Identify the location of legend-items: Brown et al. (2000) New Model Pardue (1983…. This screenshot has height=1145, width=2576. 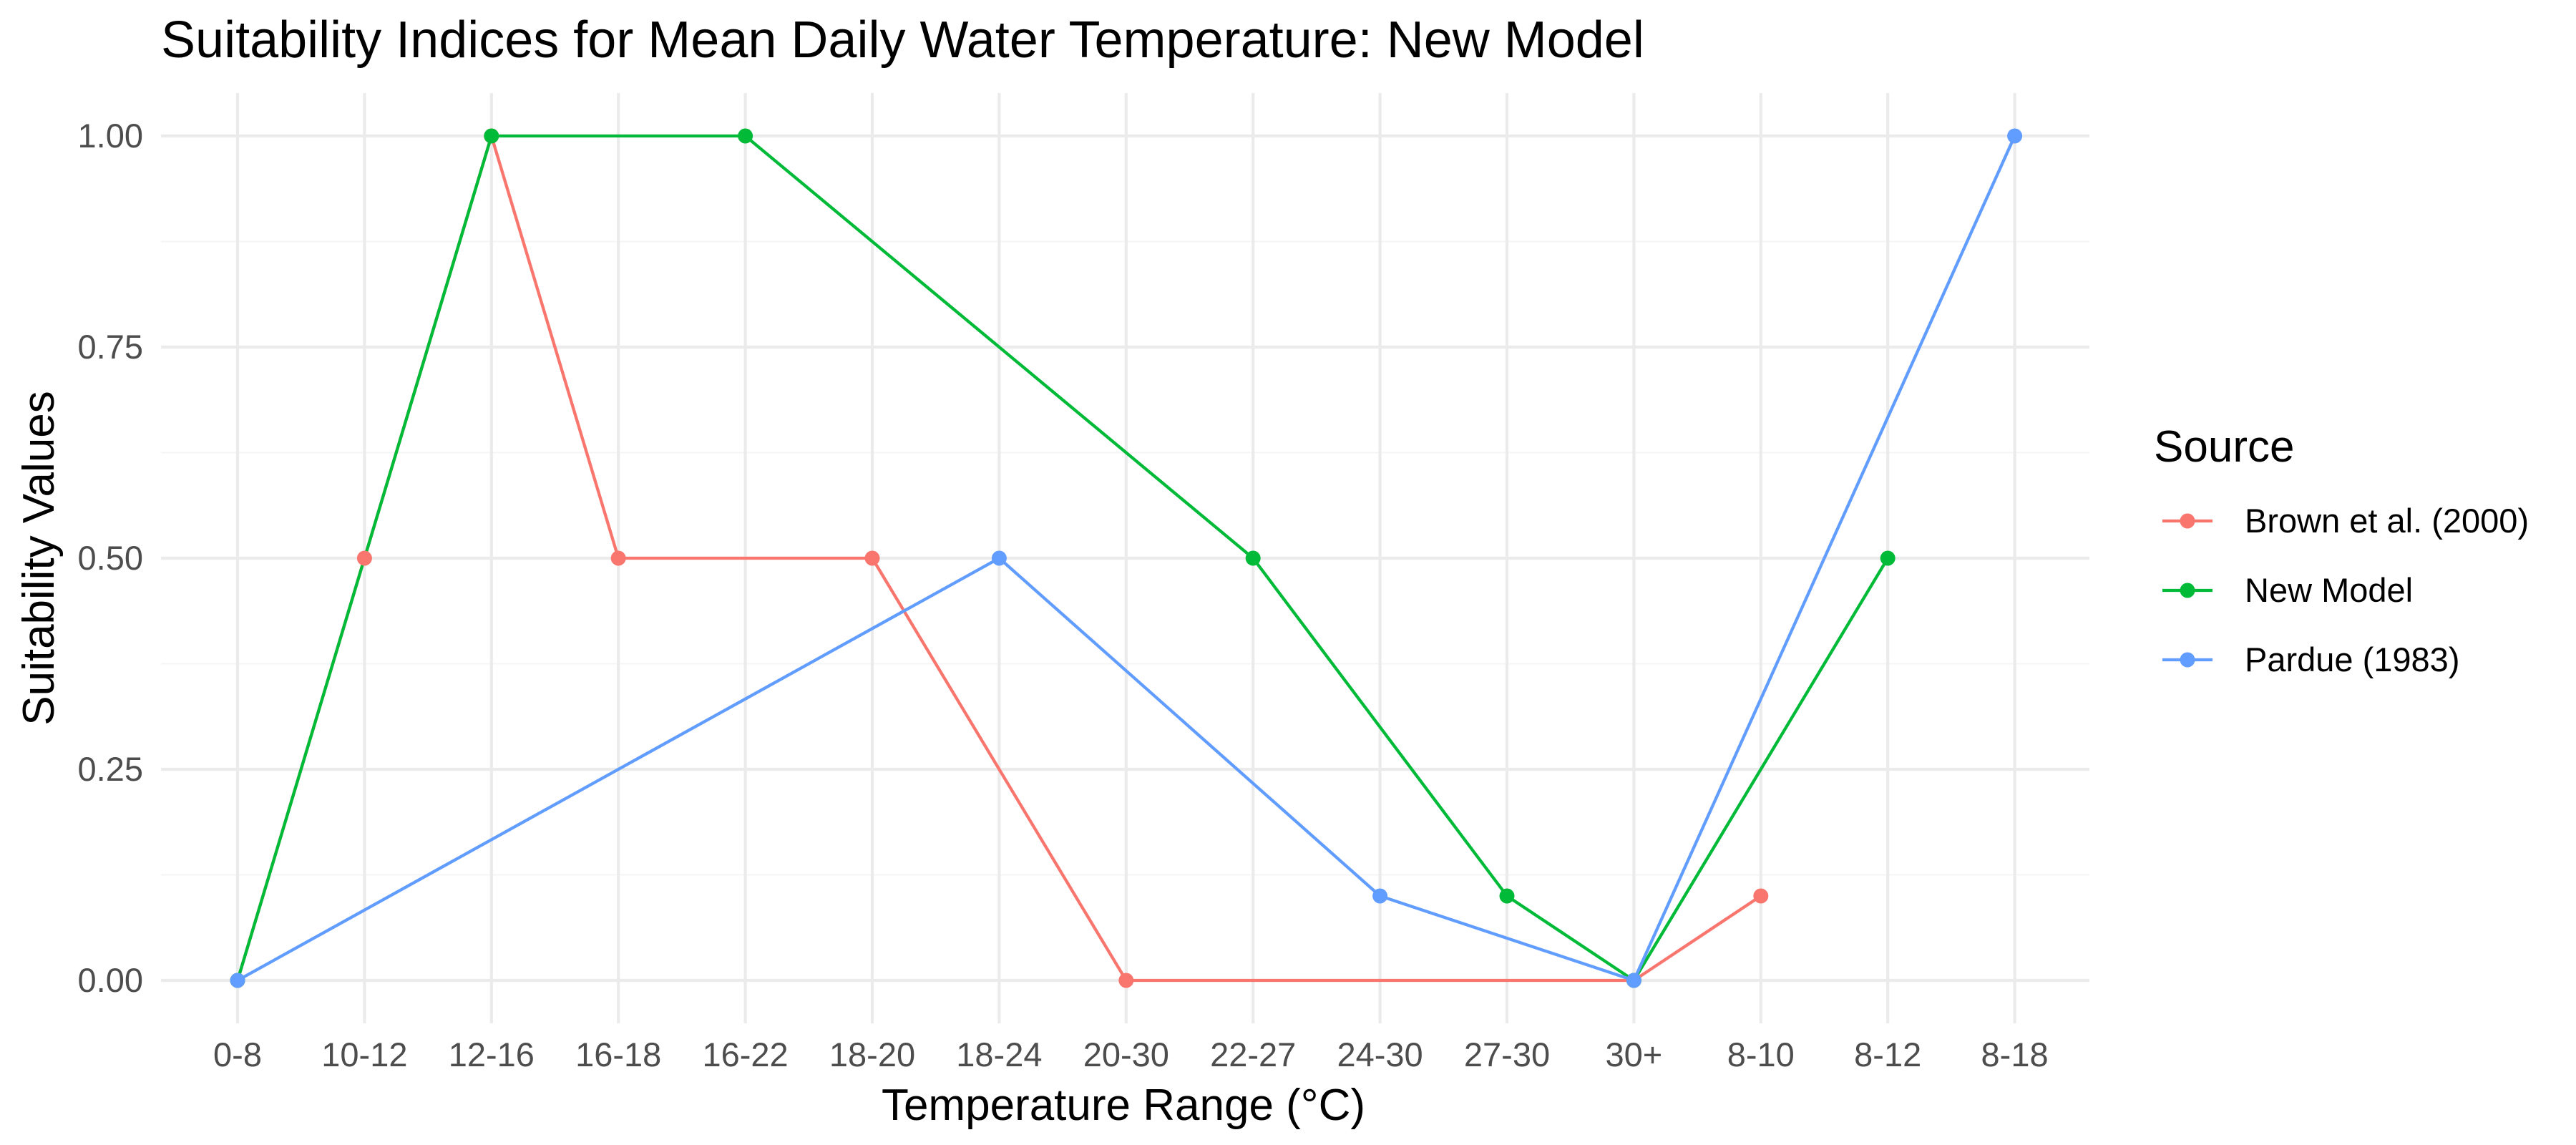
(2345, 590).